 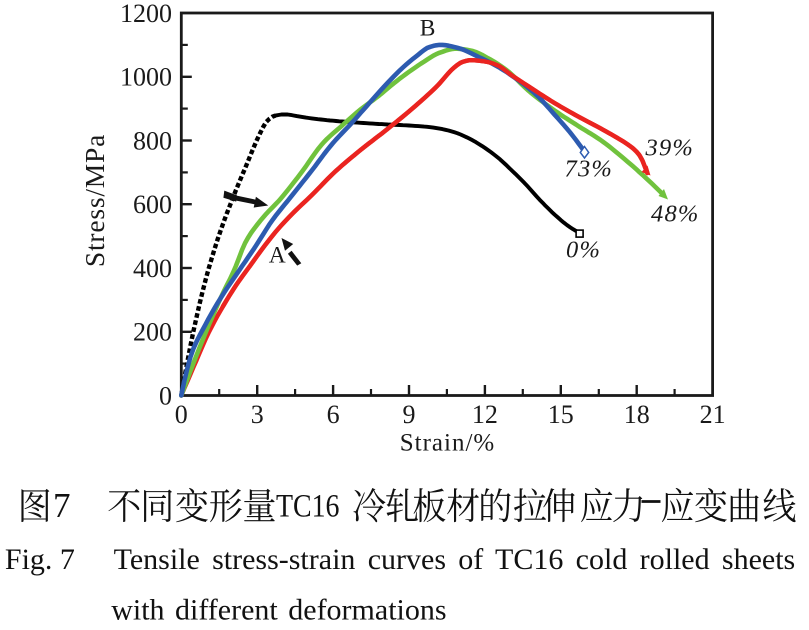 What do you see at coordinates (448, 443) in the screenshot?
I see `svg-text: Strain/%` at bounding box center [448, 443].